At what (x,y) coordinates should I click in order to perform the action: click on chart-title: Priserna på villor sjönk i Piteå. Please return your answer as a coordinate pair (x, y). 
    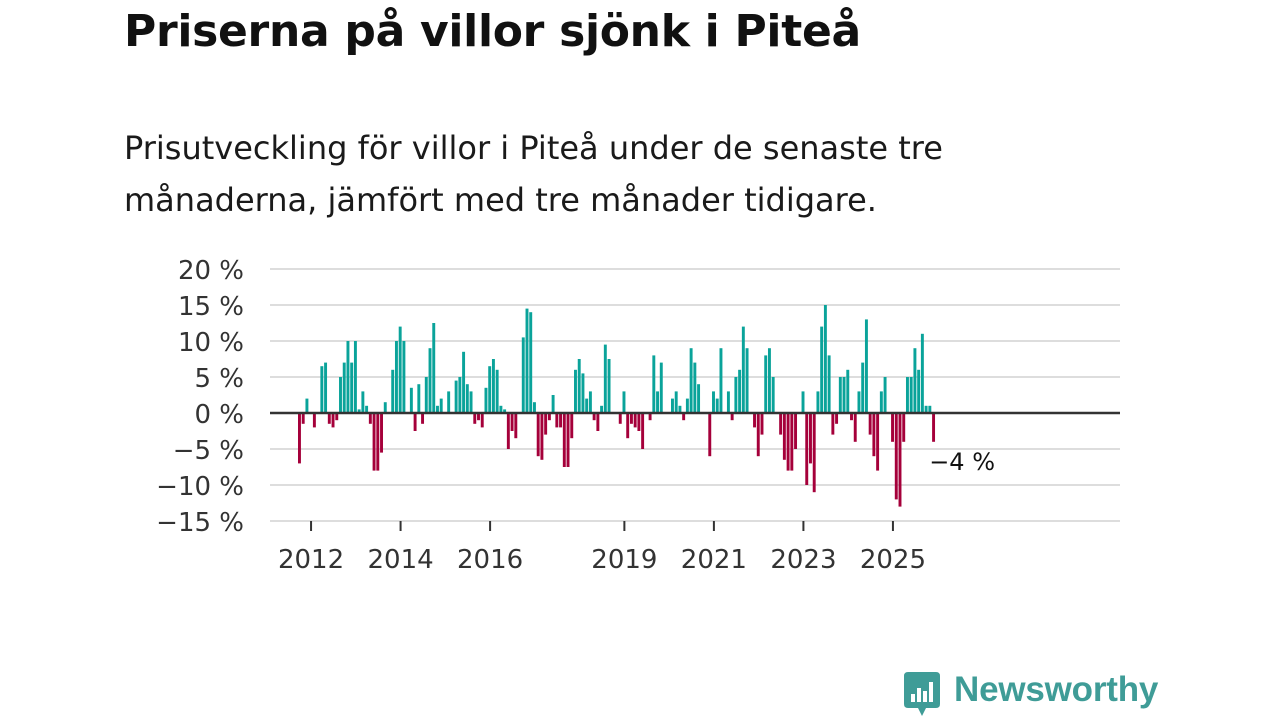
    Looking at the image, I should click on (492, 31).